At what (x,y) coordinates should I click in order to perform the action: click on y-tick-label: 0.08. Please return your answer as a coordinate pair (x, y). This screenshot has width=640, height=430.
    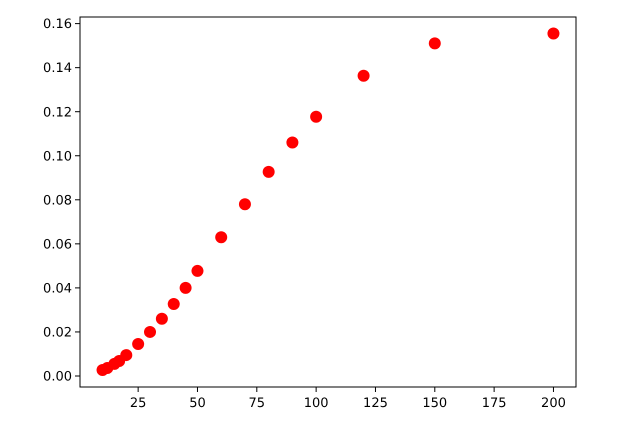
    Looking at the image, I should click on (57, 200).